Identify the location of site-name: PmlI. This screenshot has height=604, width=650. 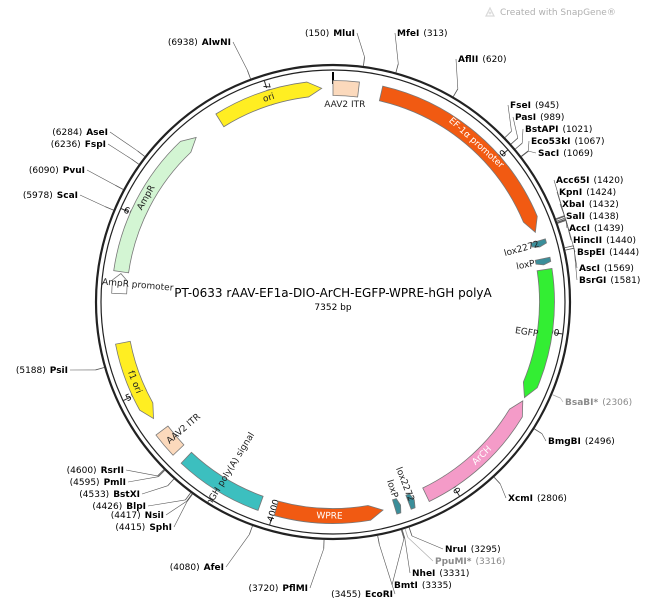
(115, 483).